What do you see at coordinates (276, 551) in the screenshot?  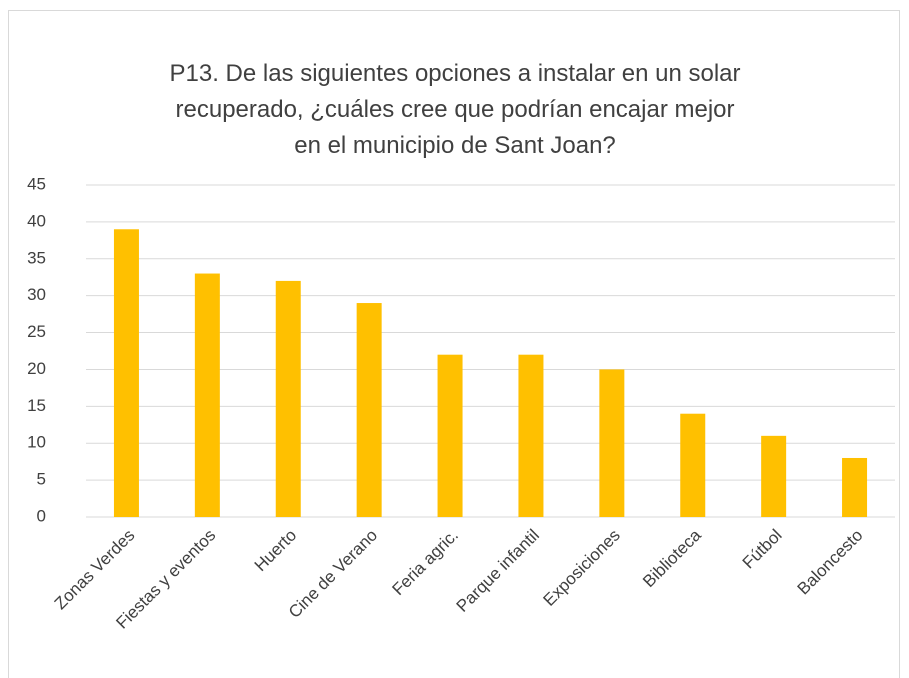 I see `x-tick-label: Huerto` at bounding box center [276, 551].